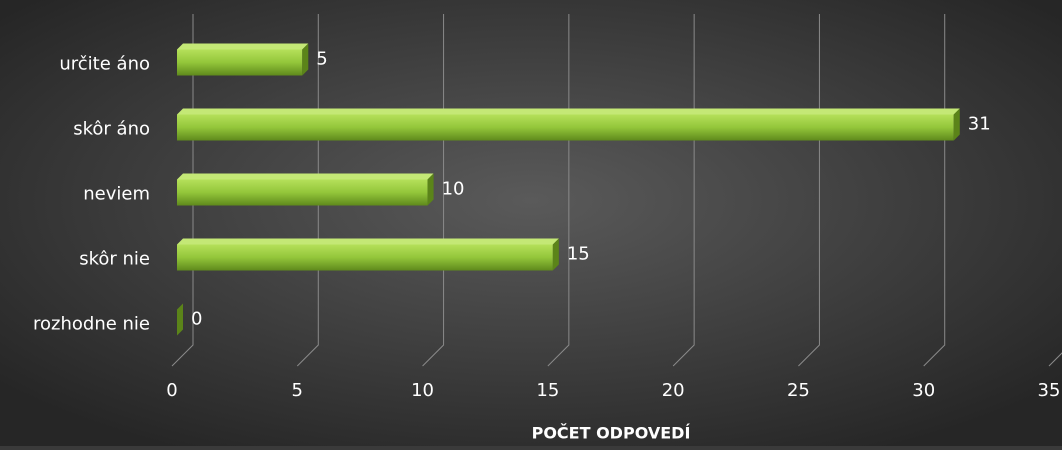 Image resolution: width=1062 pixels, height=450 pixels. I want to click on value-label: 0, so click(196, 319).